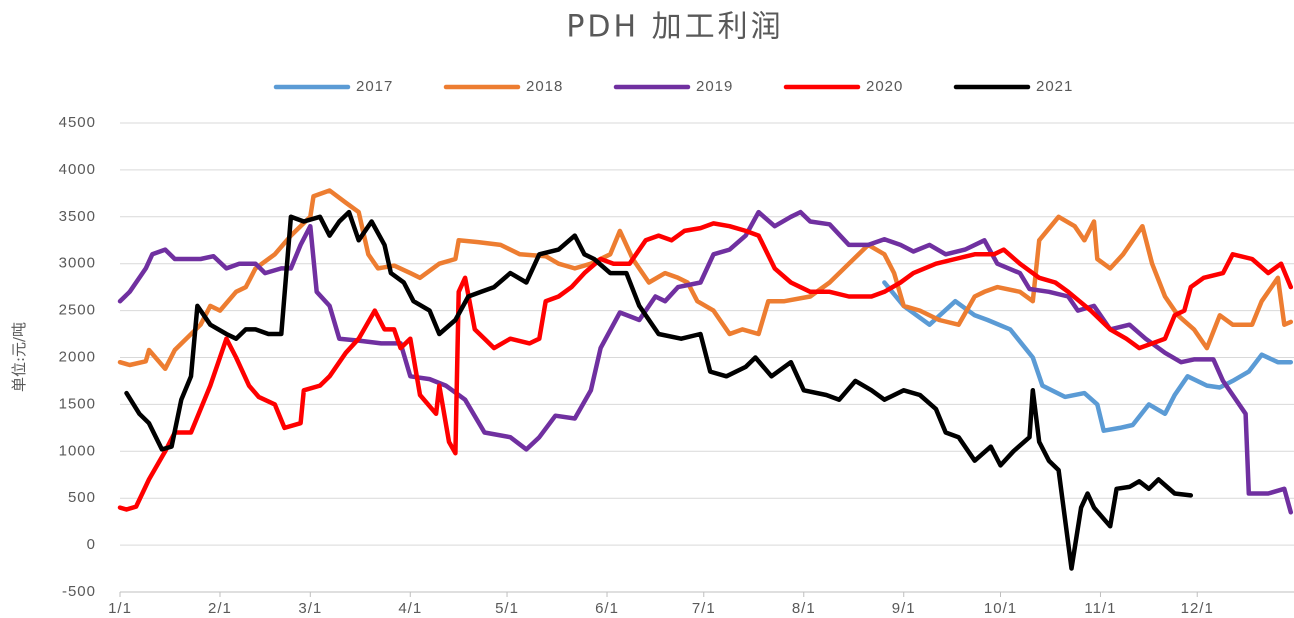 The width and height of the screenshot is (1294, 618). What do you see at coordinates (1088, 356) in the screenshot?
I see `series-line` at bounding box center [1088, 356].